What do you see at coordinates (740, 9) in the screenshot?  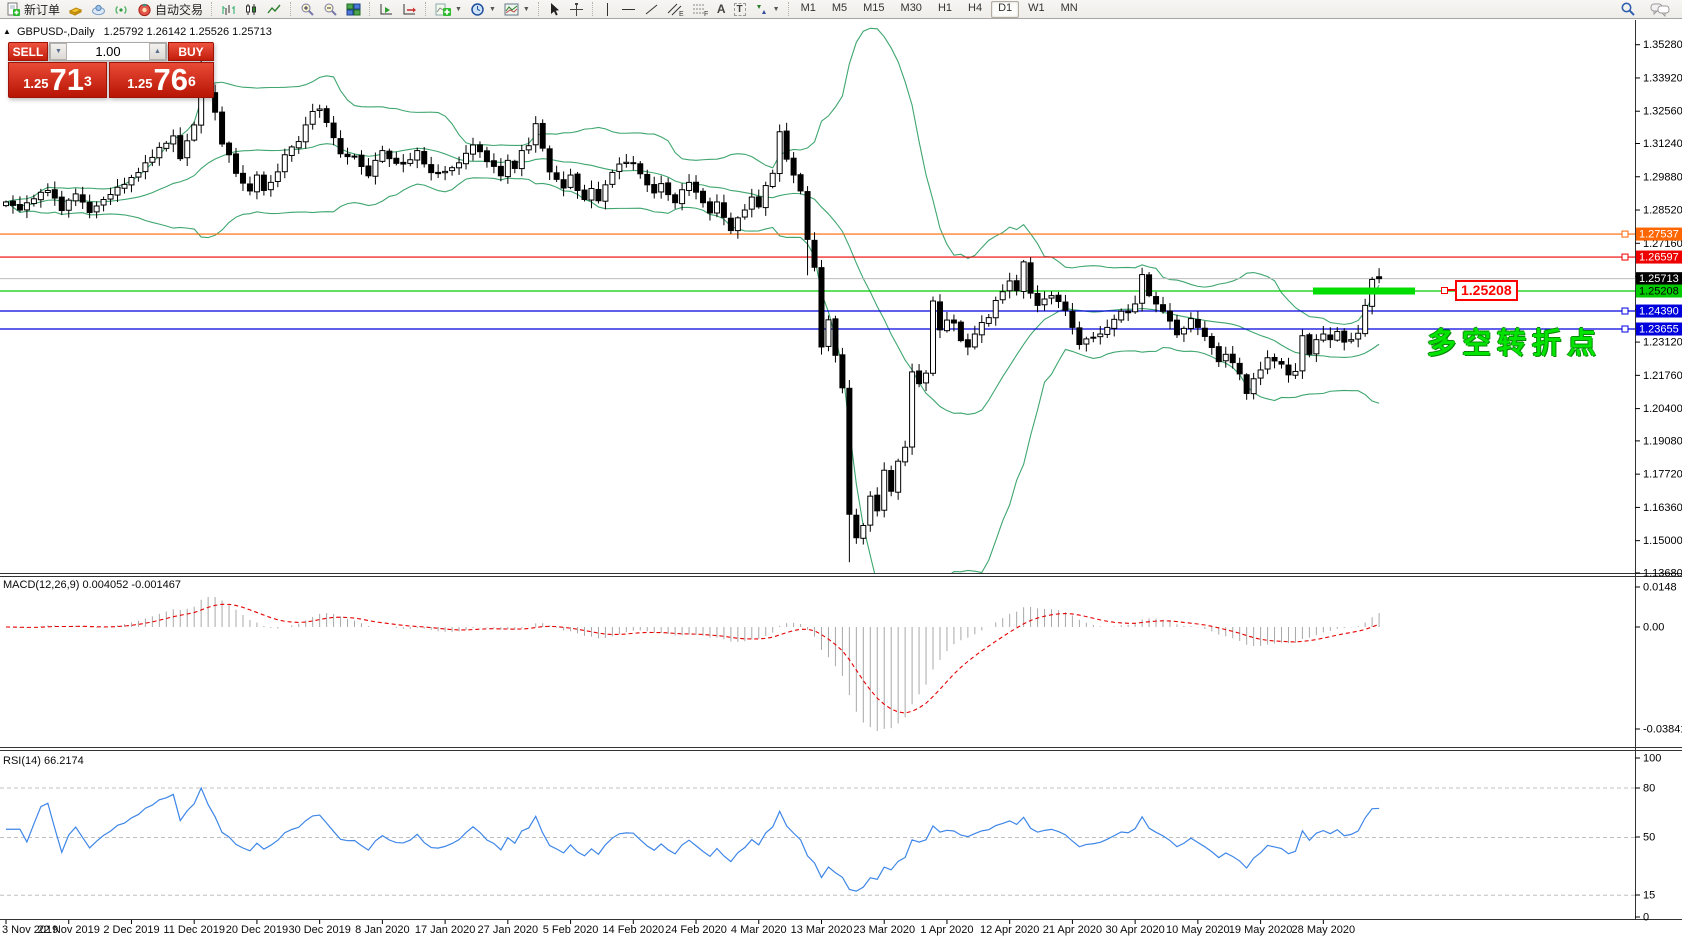 I see `text-label-button: T` at bounding box center [740, 9].